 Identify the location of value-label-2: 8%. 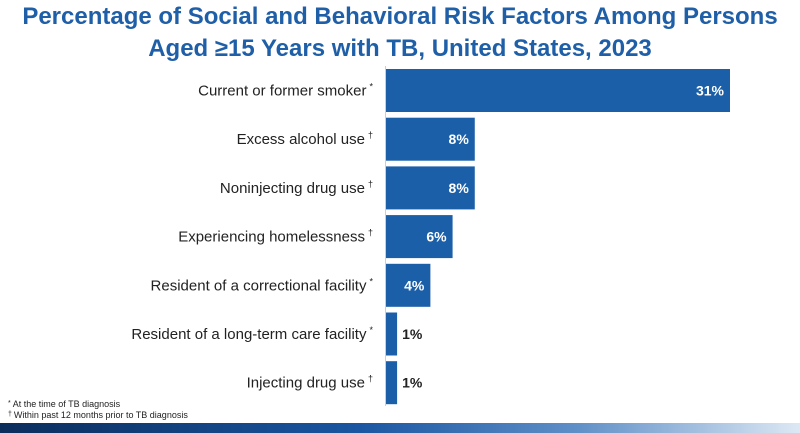
(459, 139).